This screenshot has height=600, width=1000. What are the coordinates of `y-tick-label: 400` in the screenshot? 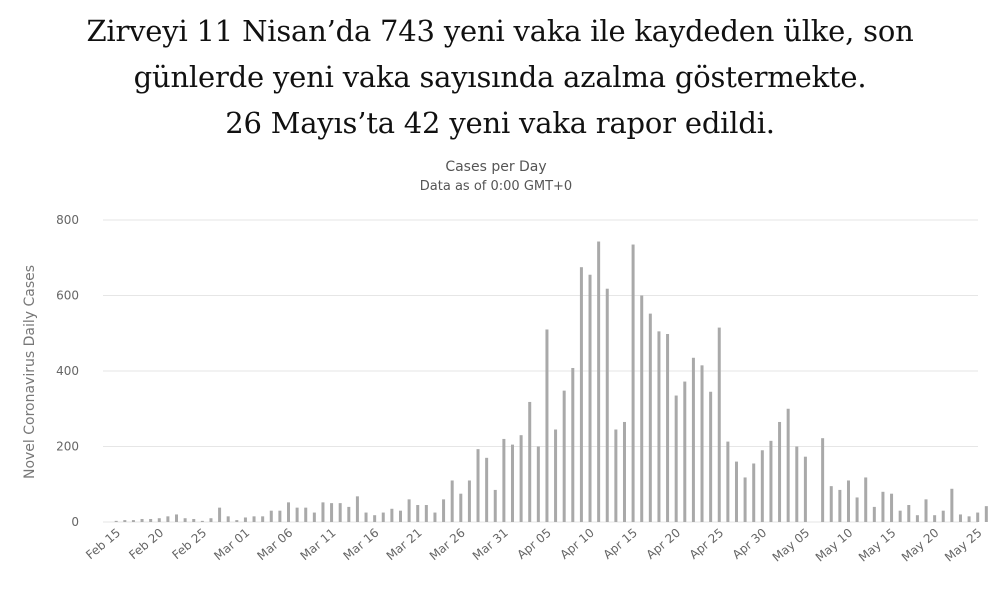 It's located at (67, 371).